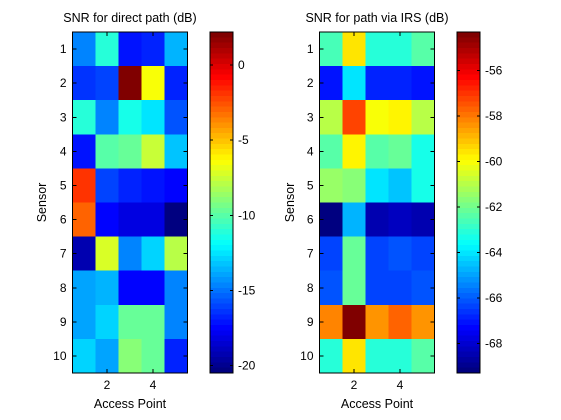  What do you see at coordinates (494, 116) in the screenshot?
I see `colorbar-tick-label: -58` at bounding box center [494, 116].